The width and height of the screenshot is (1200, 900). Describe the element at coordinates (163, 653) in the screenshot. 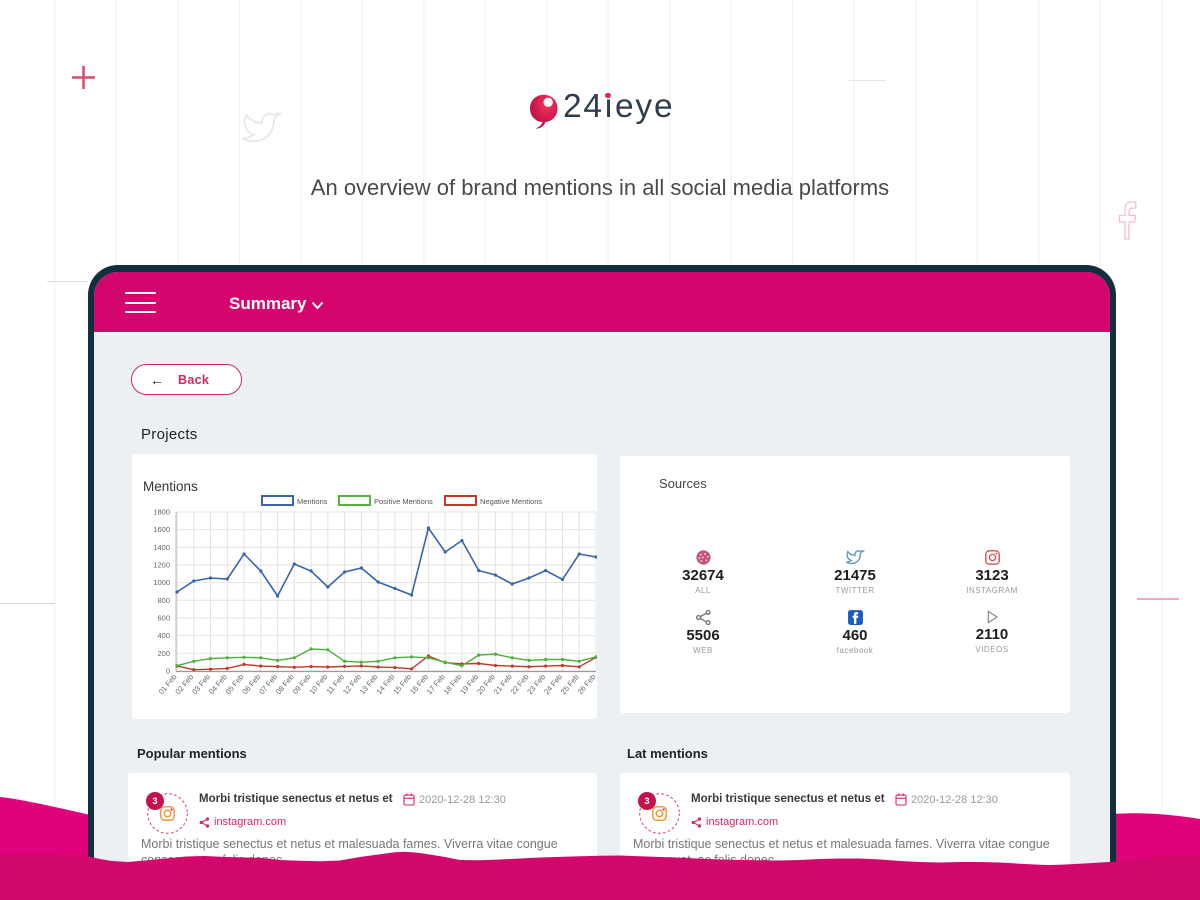

I see `svg-text: 200` at that location.